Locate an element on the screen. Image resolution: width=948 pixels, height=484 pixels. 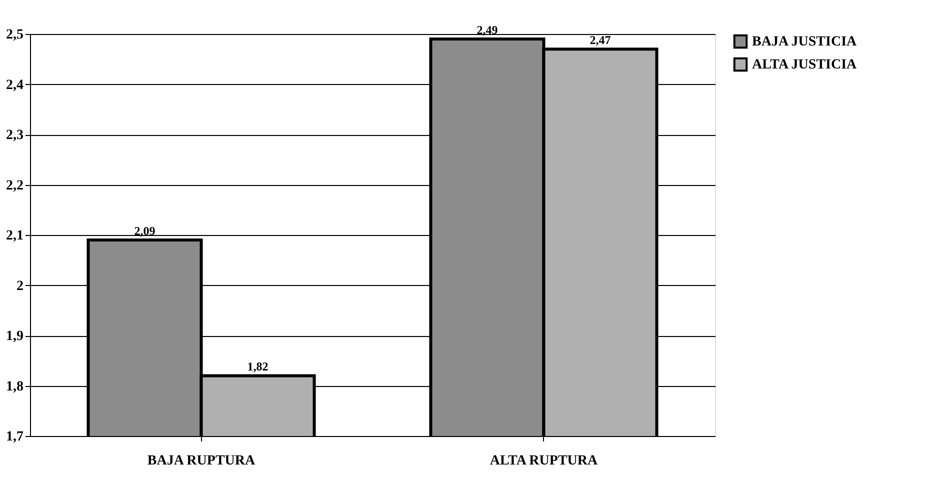
y-tick-label: 2,5 is located at coordinates (15, 35).